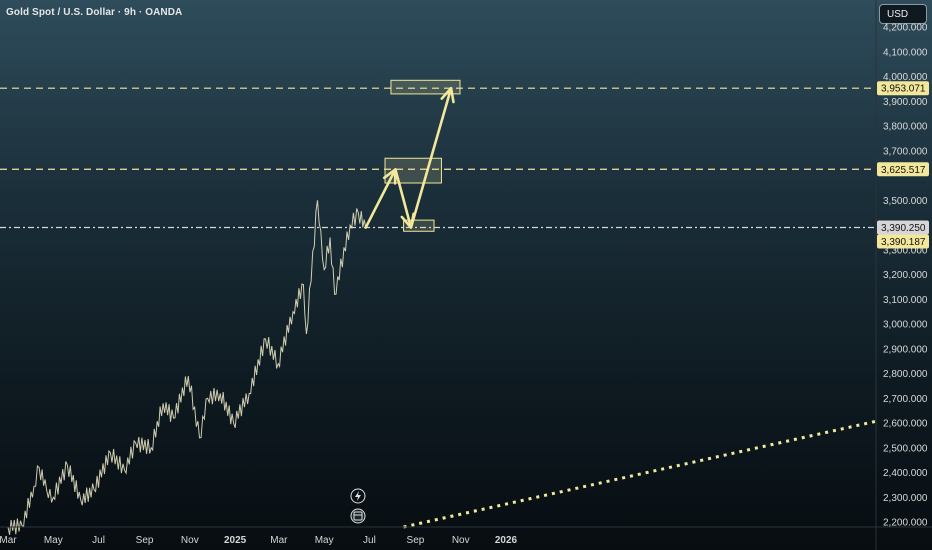 Image resolution: width=932 pixels, height=550 pixels. What do you see at coordinates (905, 498) in the screenshot?
I see `y-tick-label: 2,300.000` at bounding box center [905, 498].